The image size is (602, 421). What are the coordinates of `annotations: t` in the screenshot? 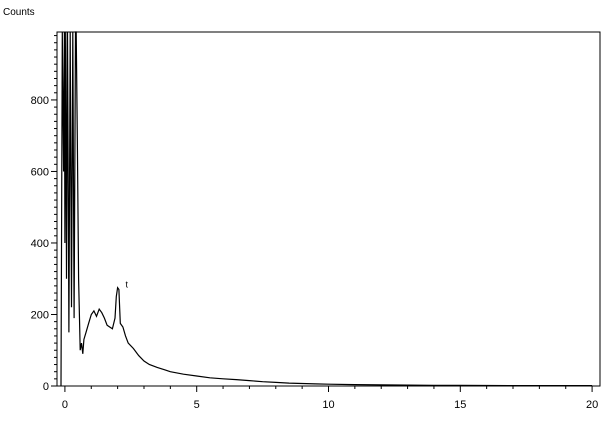 It's located at (127, 285).